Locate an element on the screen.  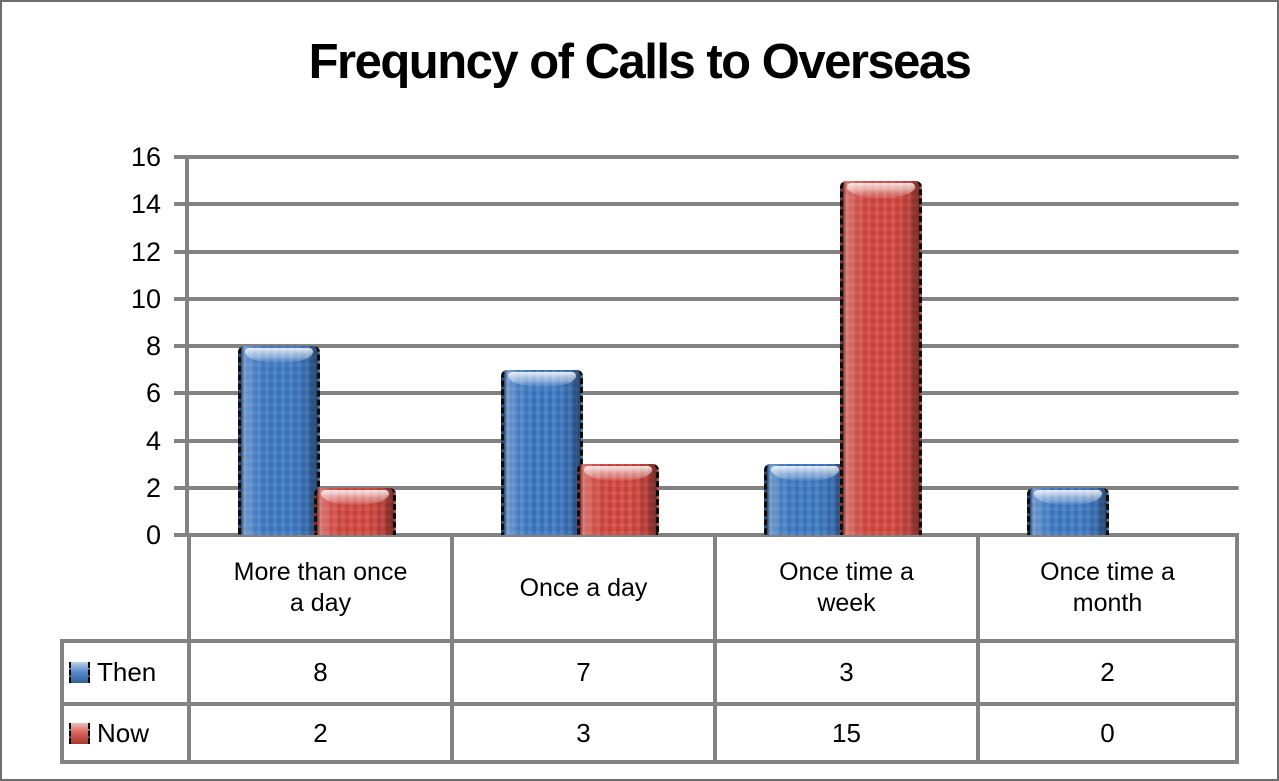
series-key-cell: Then is located at coordinates (123, 670).